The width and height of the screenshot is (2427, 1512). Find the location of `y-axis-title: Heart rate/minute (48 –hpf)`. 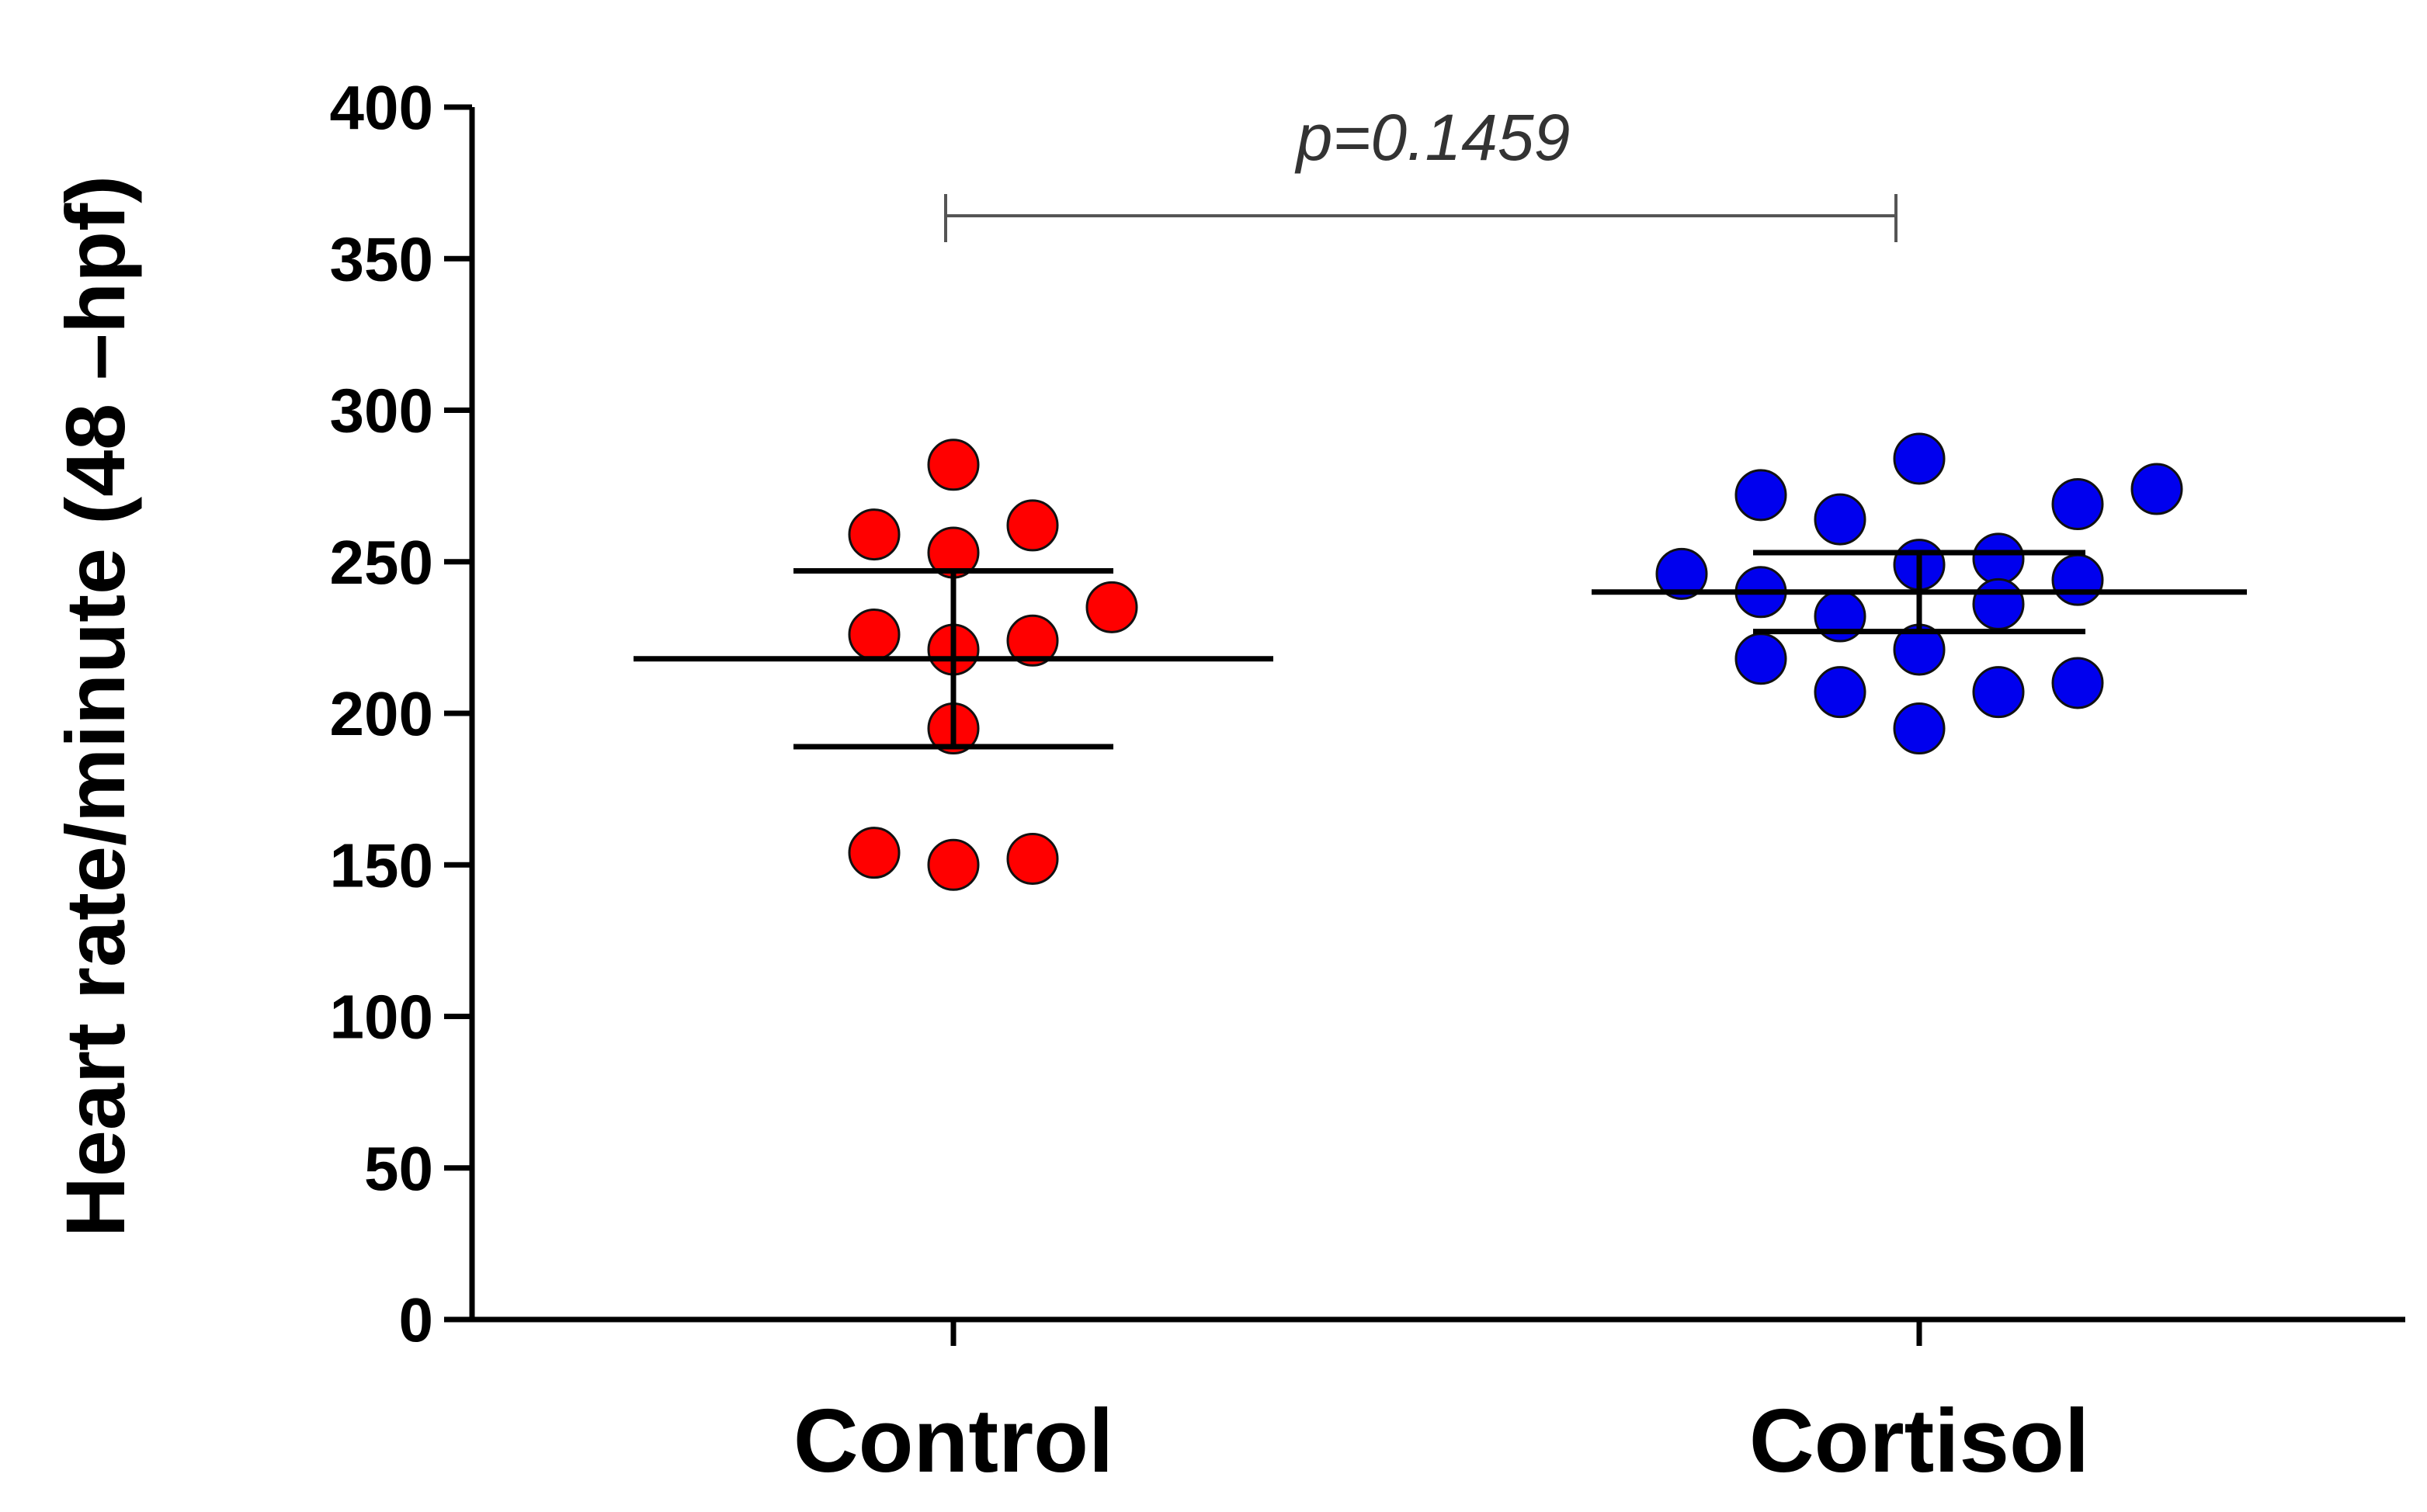

y-axis-title: Heart rate/minute (48 –hpf) is located at coordinates (95, 706).